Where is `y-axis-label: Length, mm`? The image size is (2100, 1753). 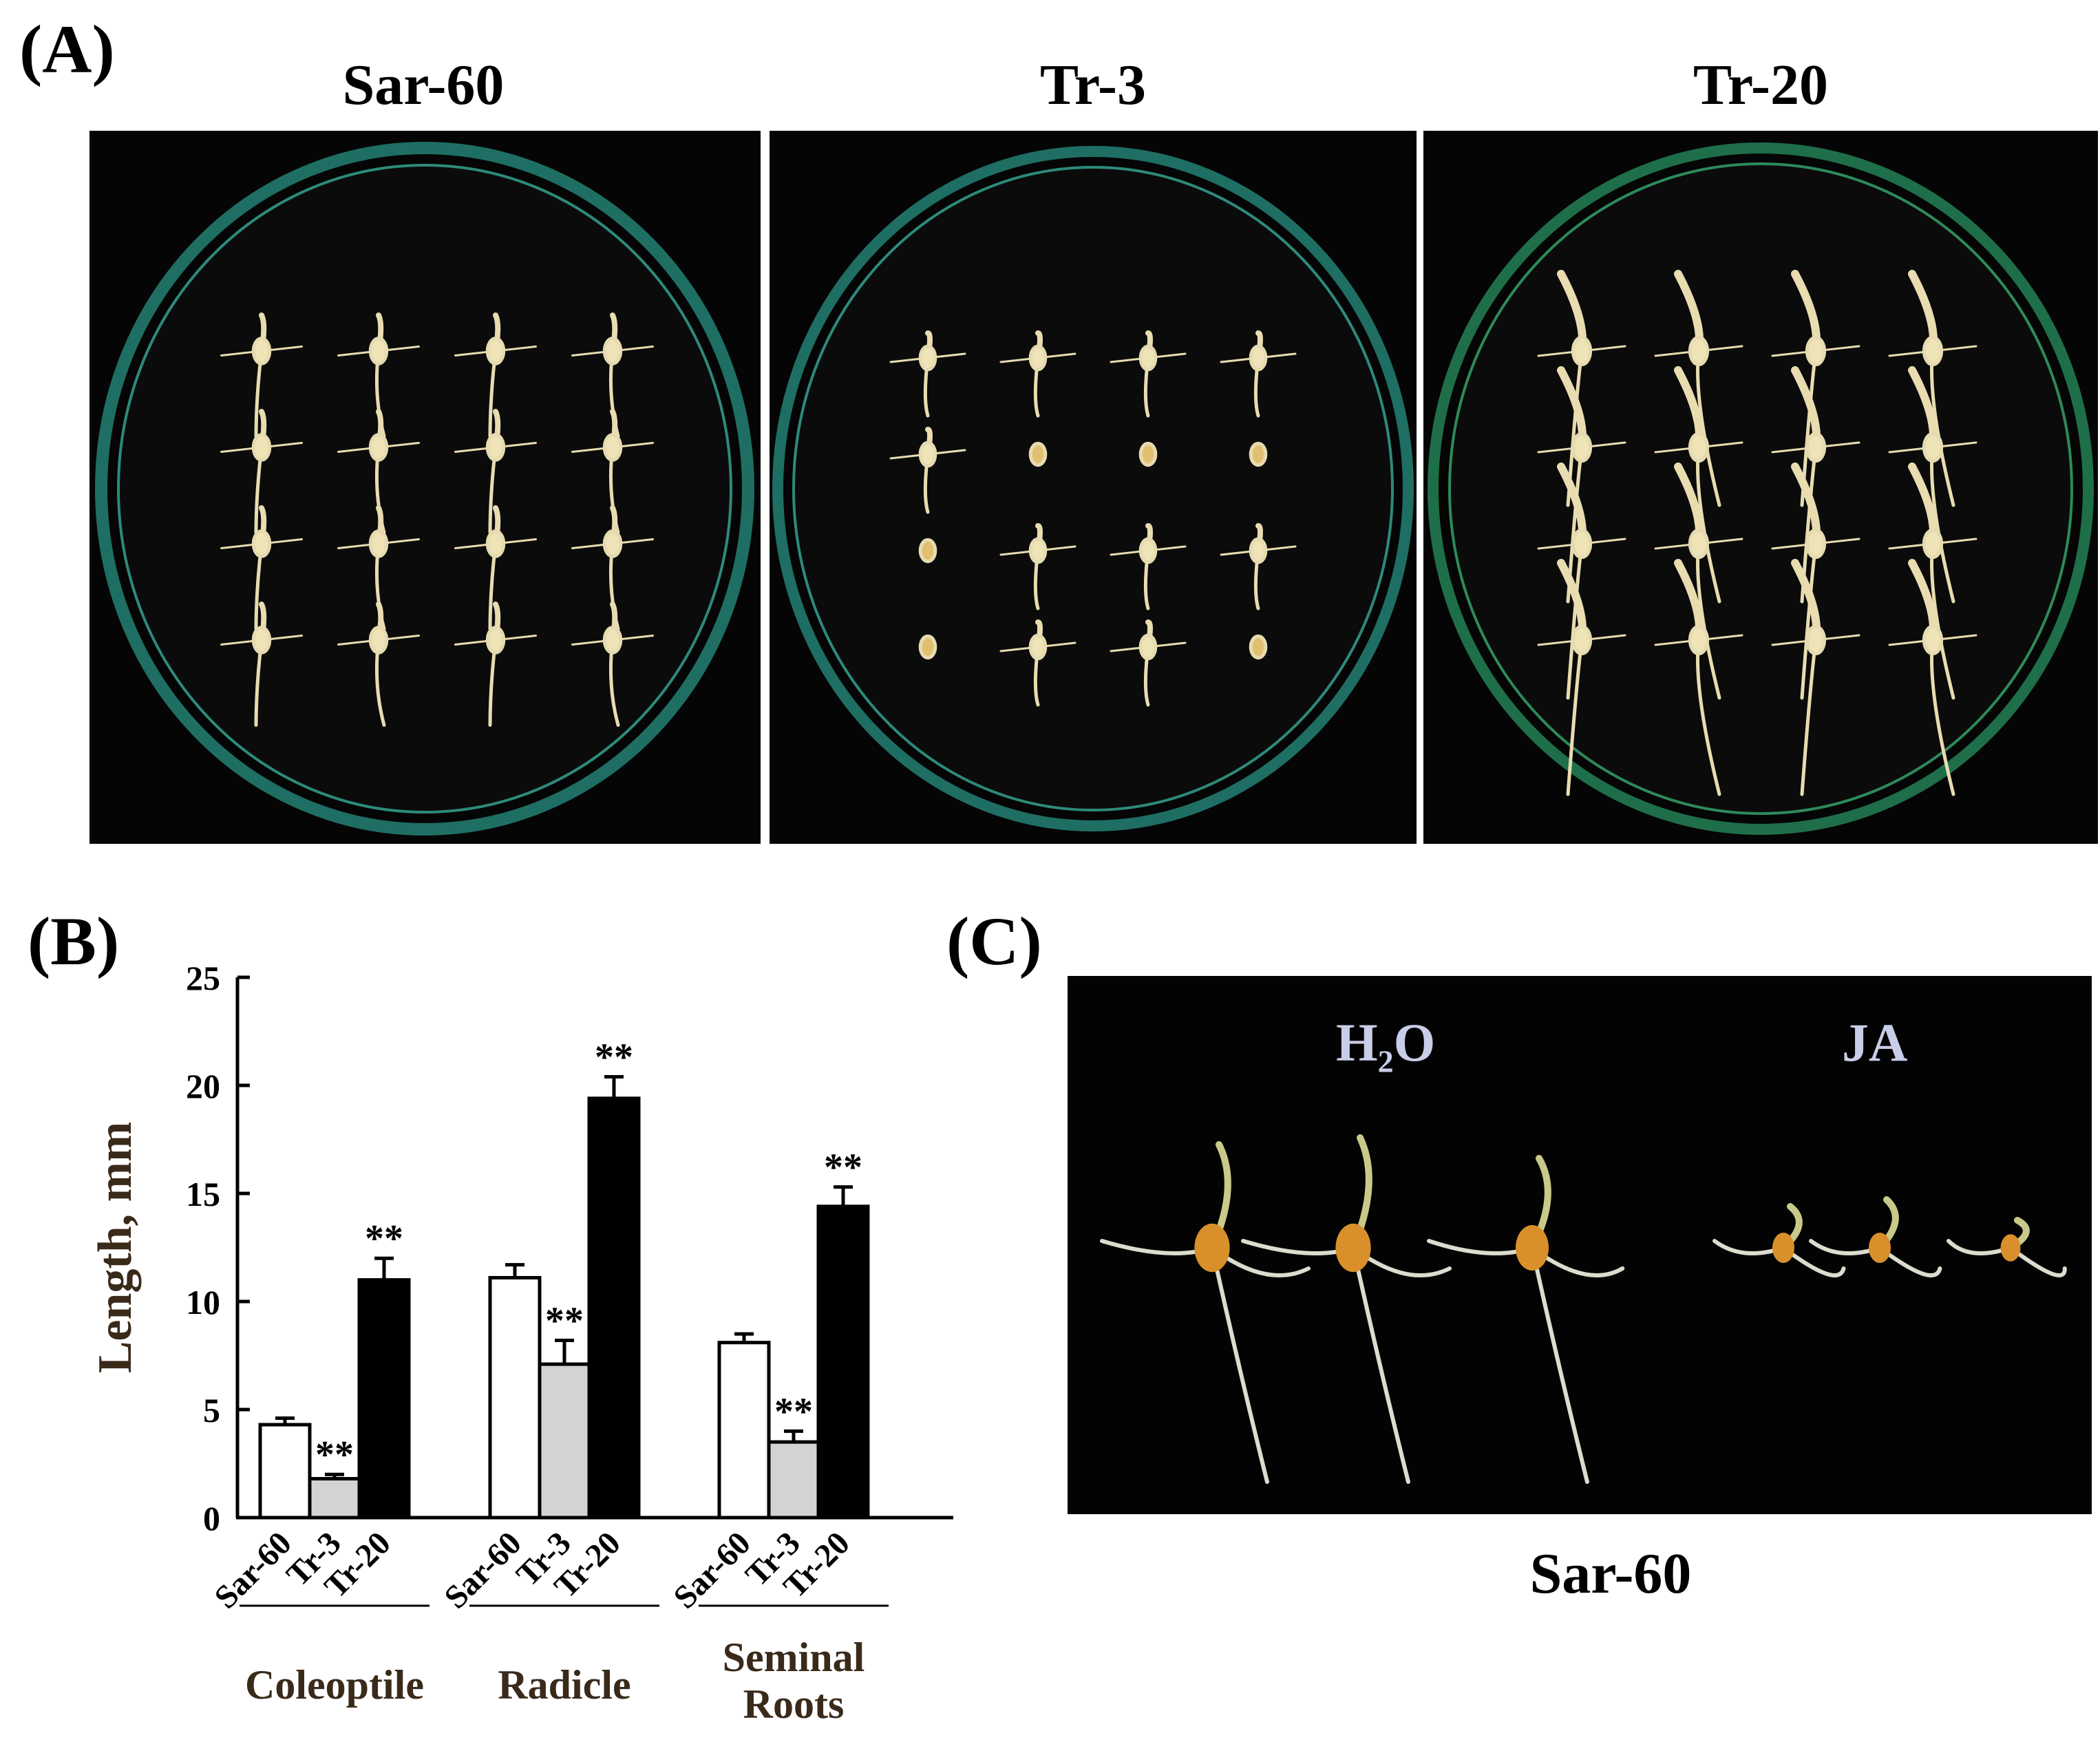 y-axis-label: Length, mm is located at coordinates (115, 1248).